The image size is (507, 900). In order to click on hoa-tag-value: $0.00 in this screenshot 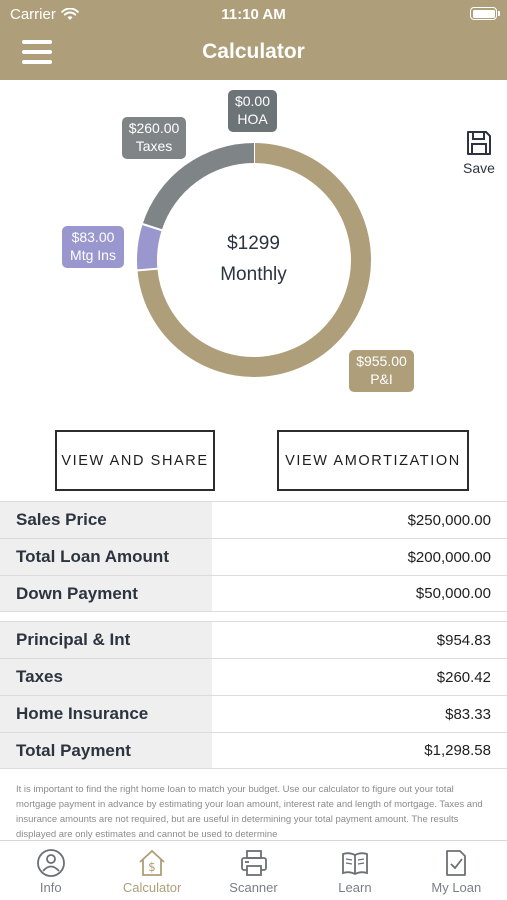, I will do `click(252, 101)`.